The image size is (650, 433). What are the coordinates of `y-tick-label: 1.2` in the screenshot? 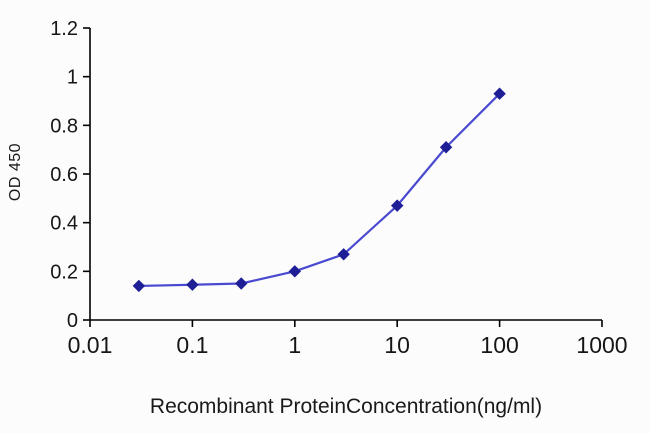 It's located at (64, 29).